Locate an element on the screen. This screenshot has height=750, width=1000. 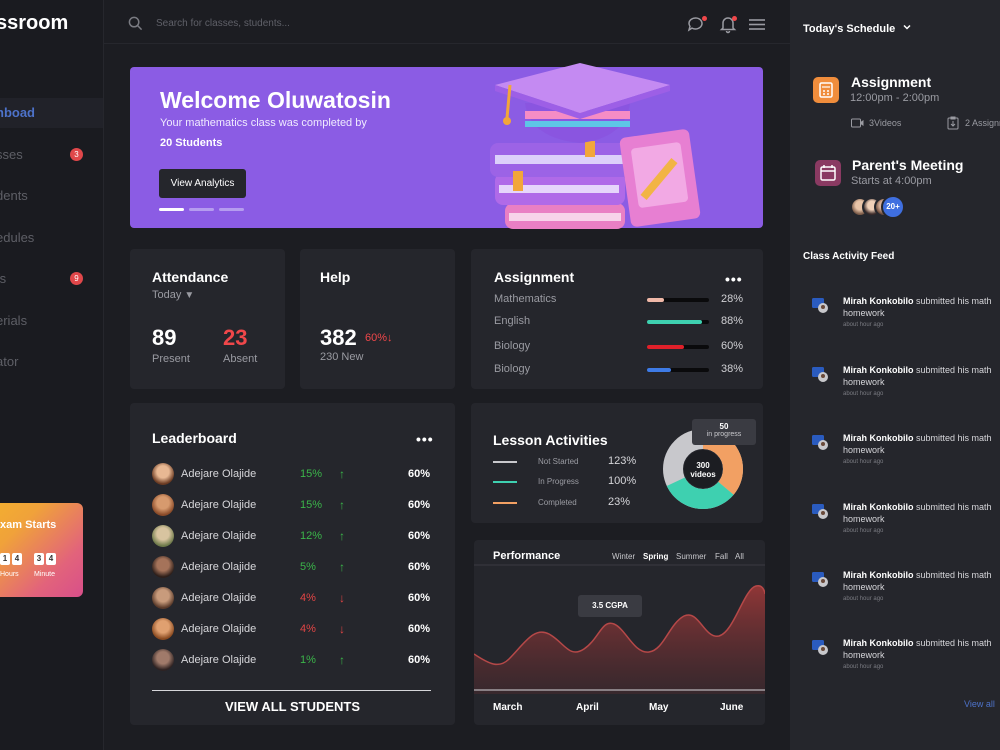
absent-count: 23 is located at coordinates (235, 337).